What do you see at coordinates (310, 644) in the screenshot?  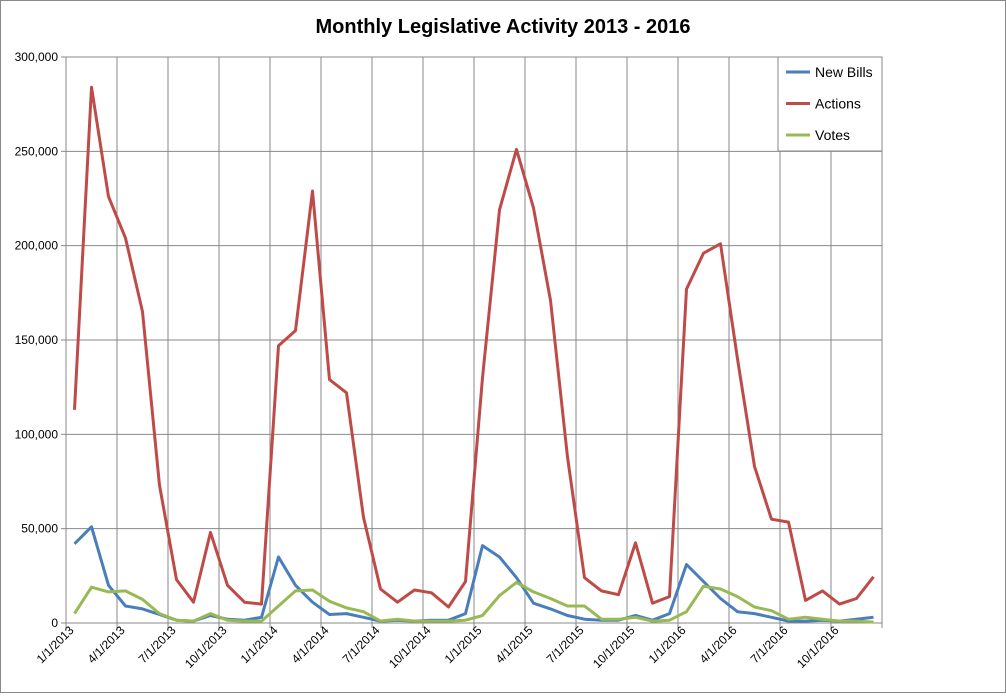 I see `x-tick-label: 4/1/2014` at bounding box center [310, 644].